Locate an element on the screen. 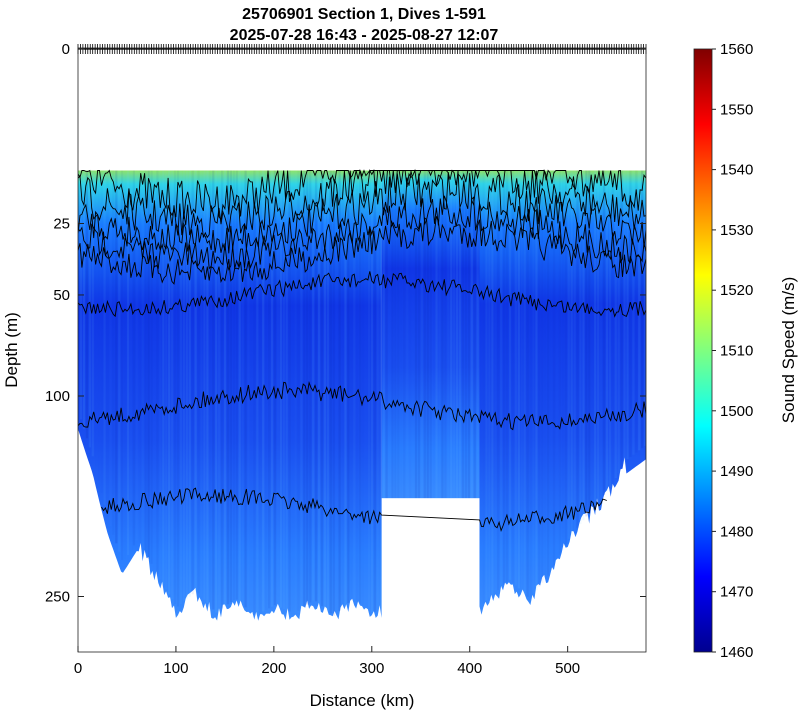  colorbar-tick-label: 1520 is located at coordinates (736, 290).